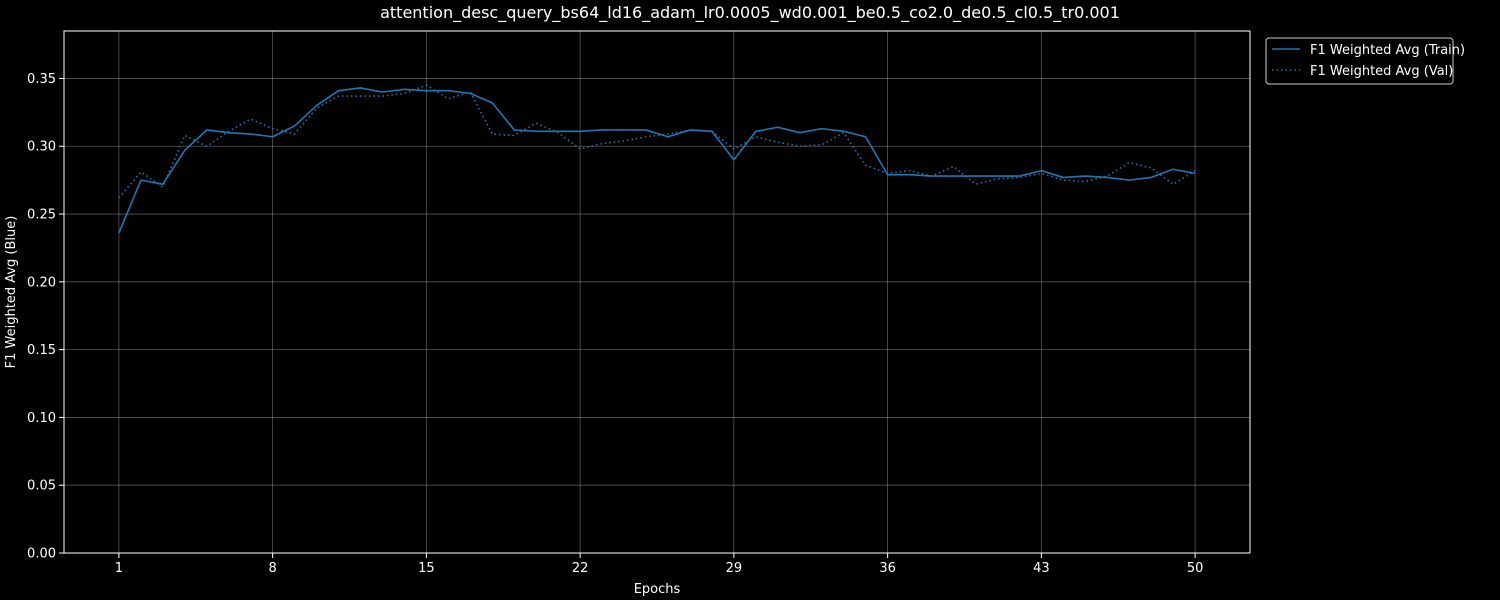  What do you see at coordinates (41, 79) in the screenshot?
I see `y-tick-label: 0.35` at bounding box center [41, 79].